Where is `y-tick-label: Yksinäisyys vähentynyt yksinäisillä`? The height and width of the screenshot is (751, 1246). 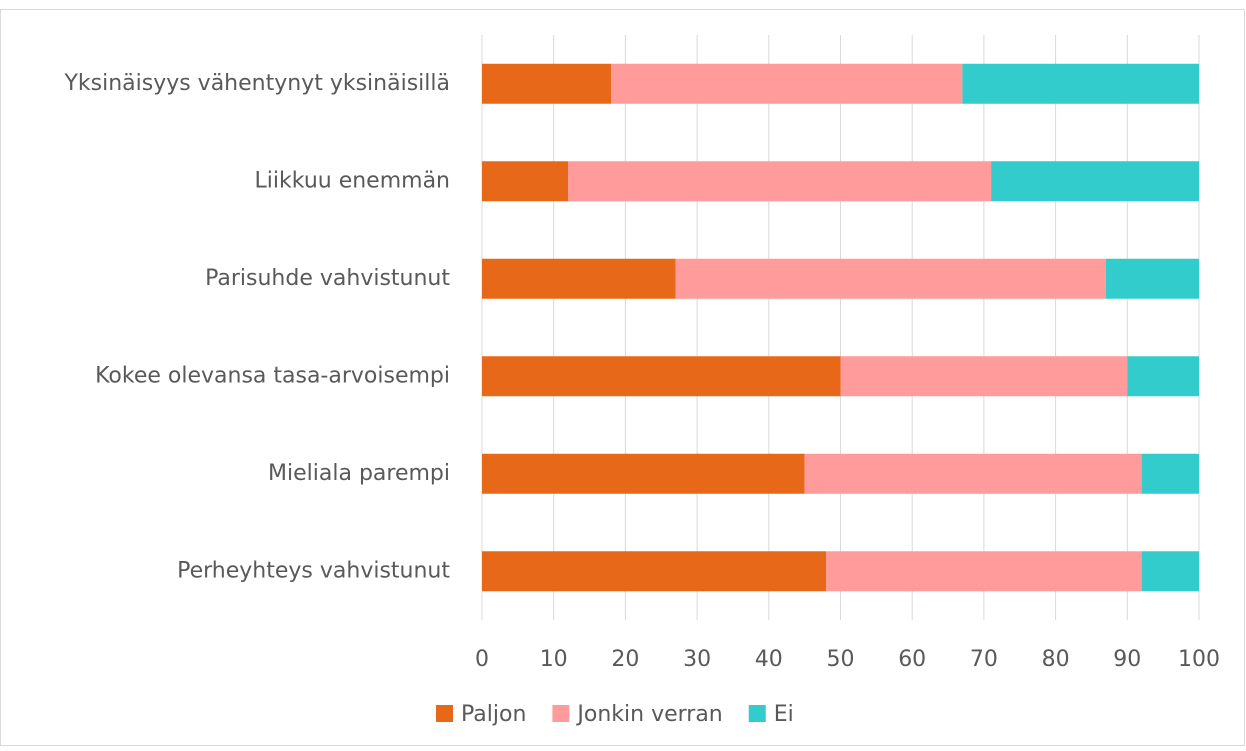 y-tick-label: Yksinäisyys vähentynyt yksinäisillä is located at coordinates (256, 83).